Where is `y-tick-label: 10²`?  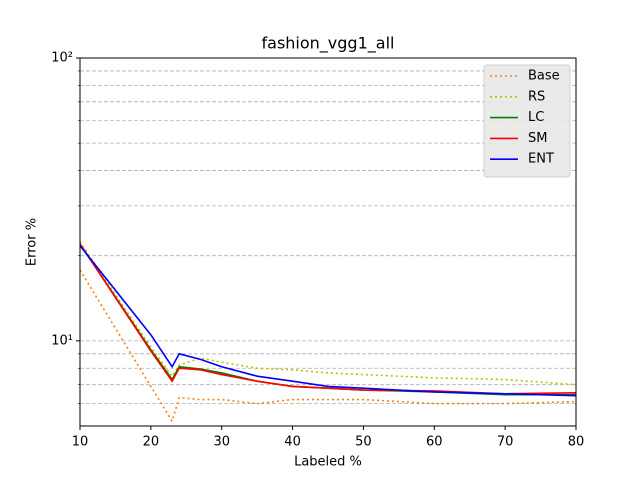
y-tick-label: 10² is located at coordinates (62, 58).